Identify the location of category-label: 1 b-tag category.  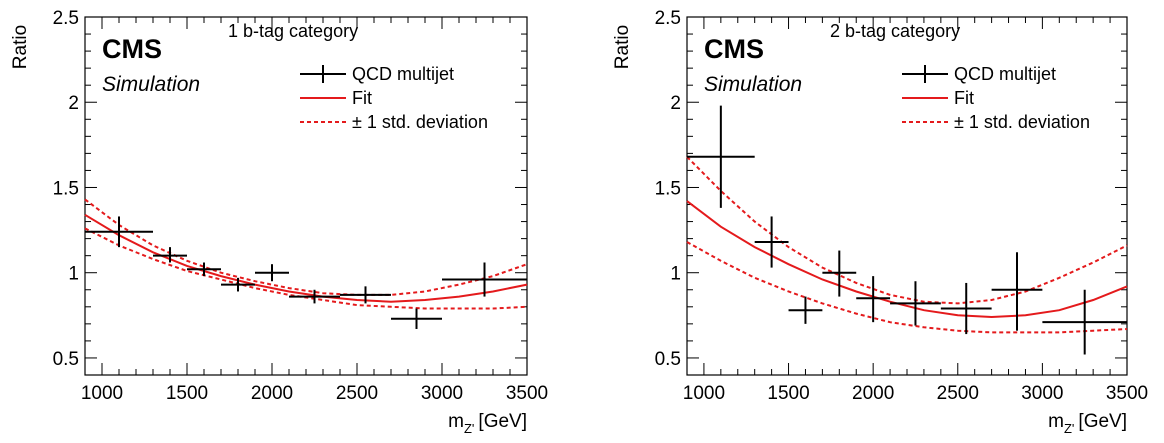
(293, 31).